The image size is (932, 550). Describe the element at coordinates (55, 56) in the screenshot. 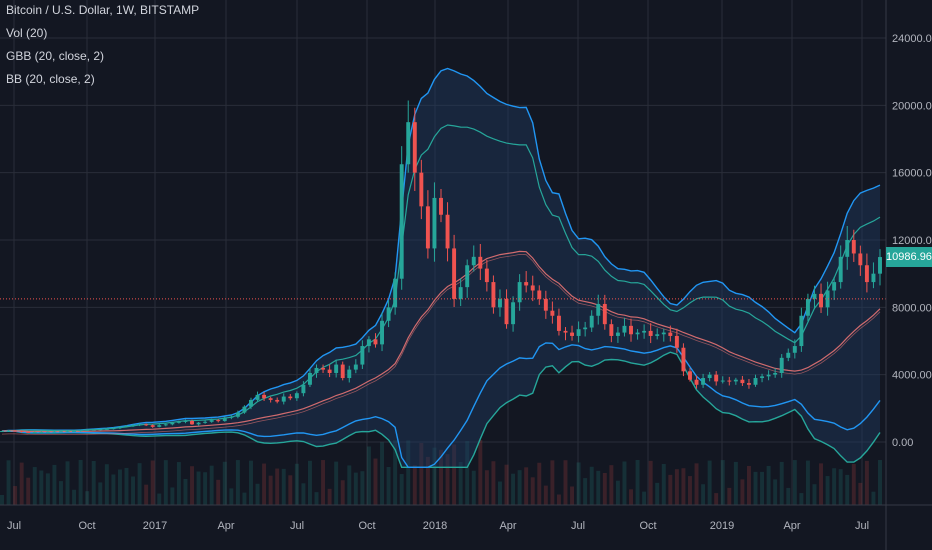

I see `indicator-gbb: GBB (20, close, 2)` at that location.